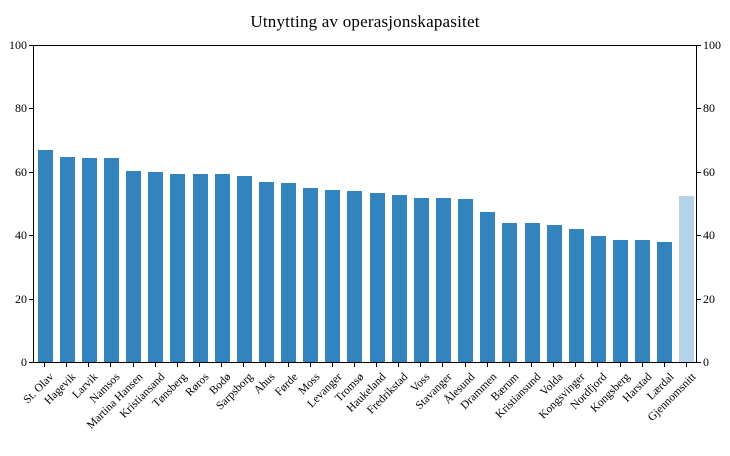 This screenshot has width=730, height=456. What do you see at coordinates (21, 172) in the screenshot?
I see `ytick-left-60: 60` at bounding box center [21, 172].